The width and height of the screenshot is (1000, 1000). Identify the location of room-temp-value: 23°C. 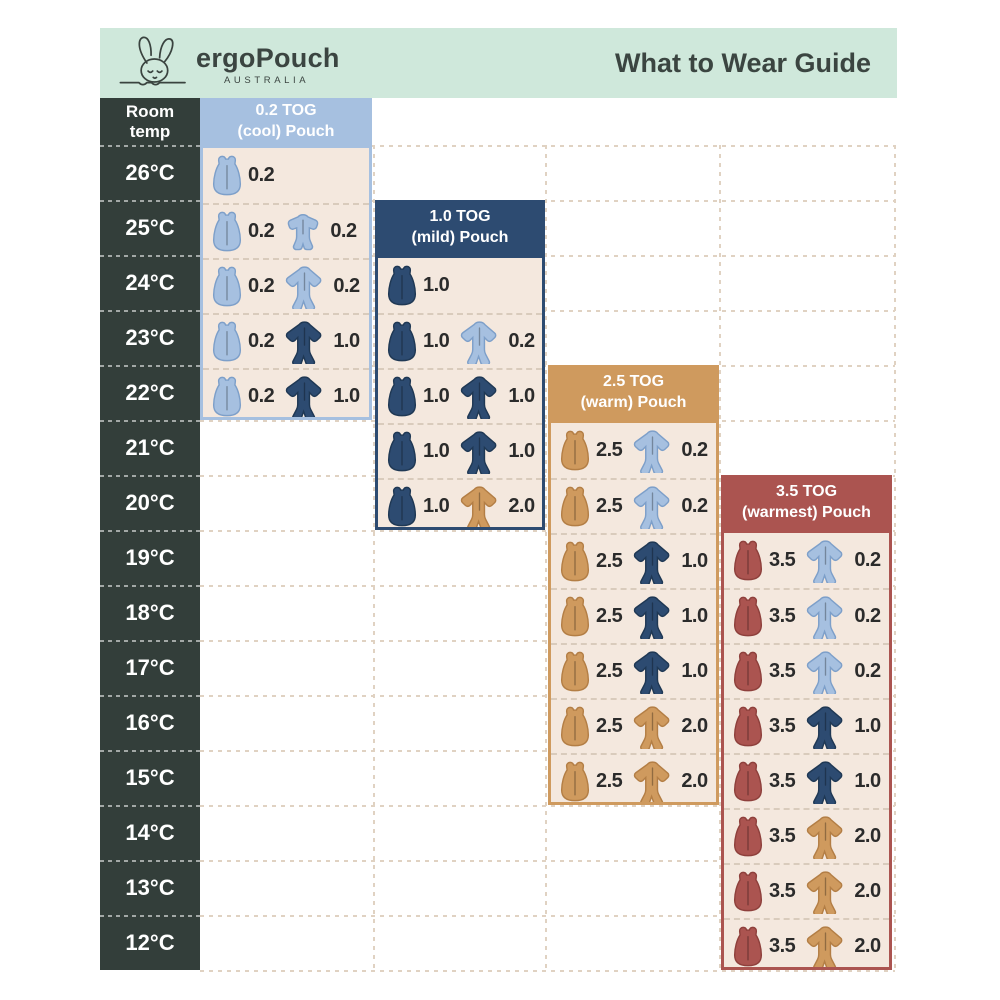
(150, 337).